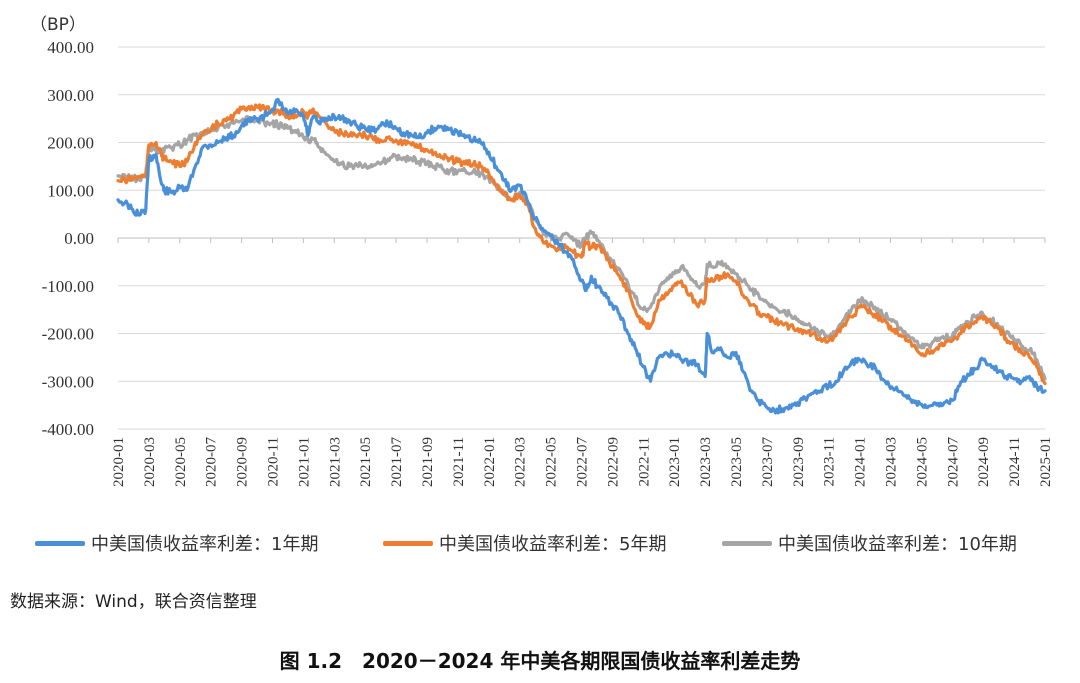  What do you see at coordinates (768, 462) in the screenshot?
I see `x-tick-label: 2023-07` at bounding box center [768, 462].